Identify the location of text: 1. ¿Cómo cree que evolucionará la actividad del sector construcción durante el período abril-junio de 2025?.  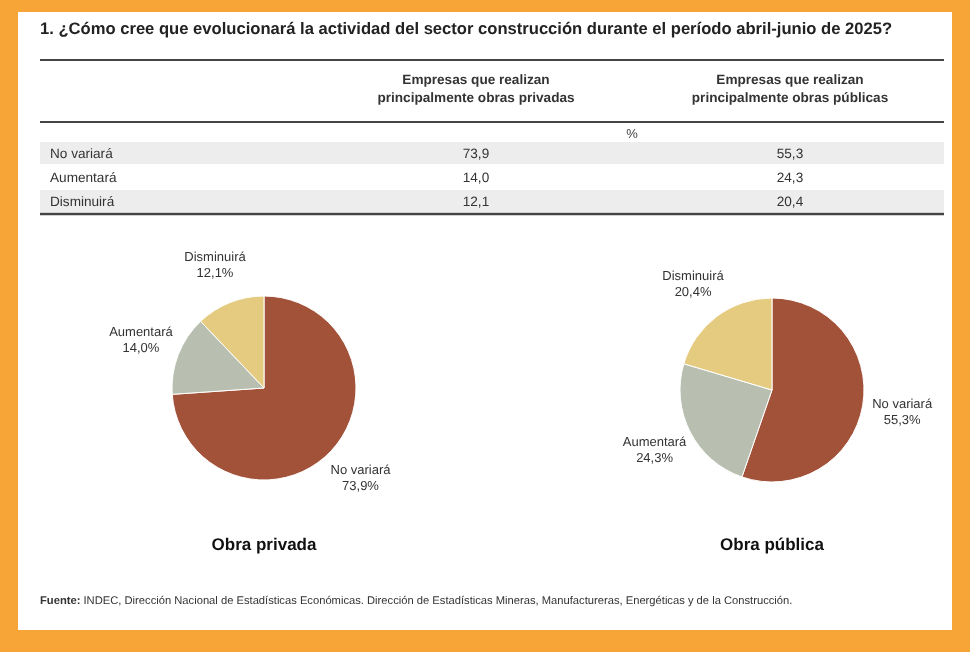
(466, 28).